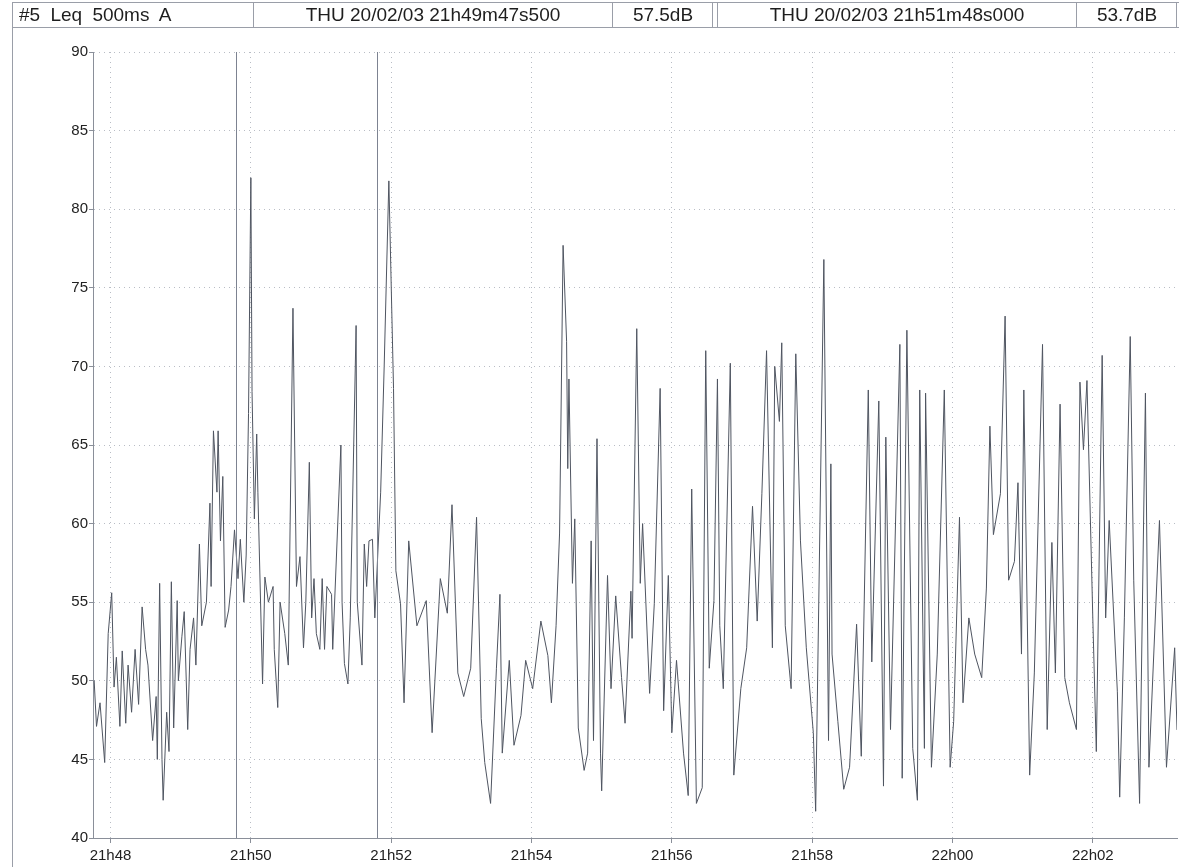 The image size is (1179, 867). What do you see at coordinates (79, 679) in the screenshot?
I see `y-tick-label: 50` at bounding box center [79, 679].